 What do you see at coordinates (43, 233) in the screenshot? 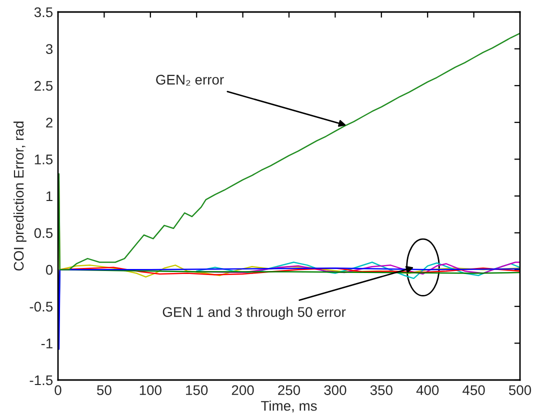
I see `y-tick-label: 0.5` at bounding box center [43, 233].